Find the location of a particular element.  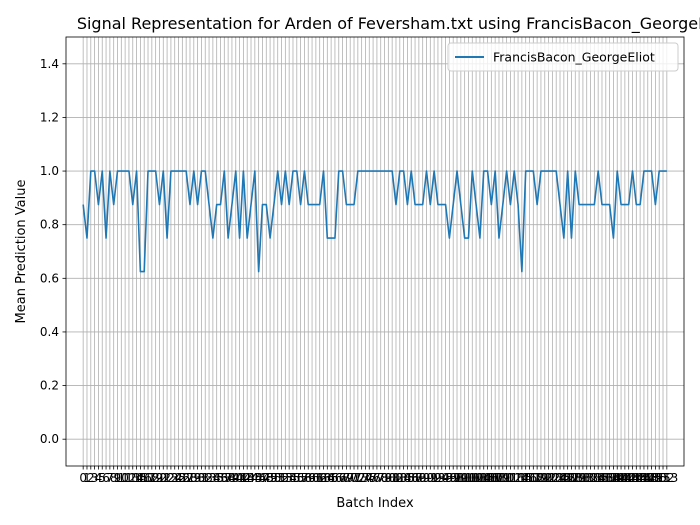

x-tick-label: 140 is located at coordinates (617, 478).